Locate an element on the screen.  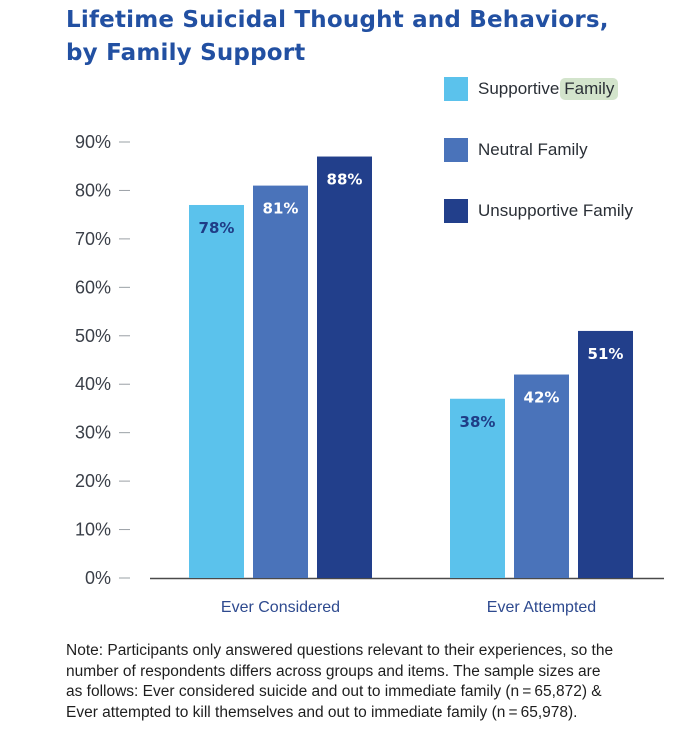
legend-label-highlight: Family is located at coordinates (589, 89).